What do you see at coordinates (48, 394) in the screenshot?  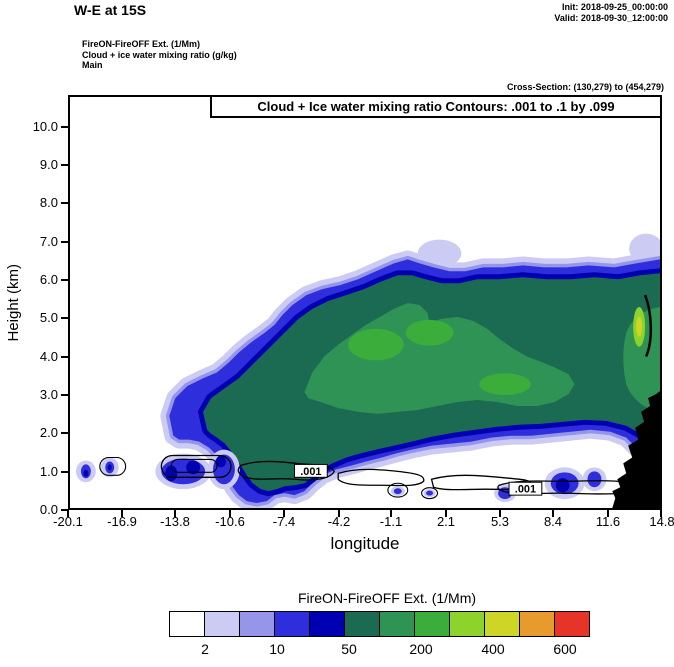 I see `y-tick-label: 3.0` at bounding box center [48, 394].